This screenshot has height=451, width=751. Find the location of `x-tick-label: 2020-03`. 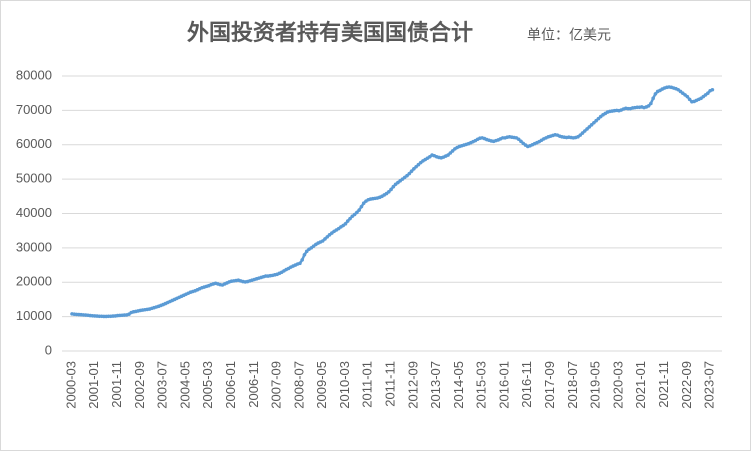

x-tick-label: 2020-03 is located at coordinates (617, 385).